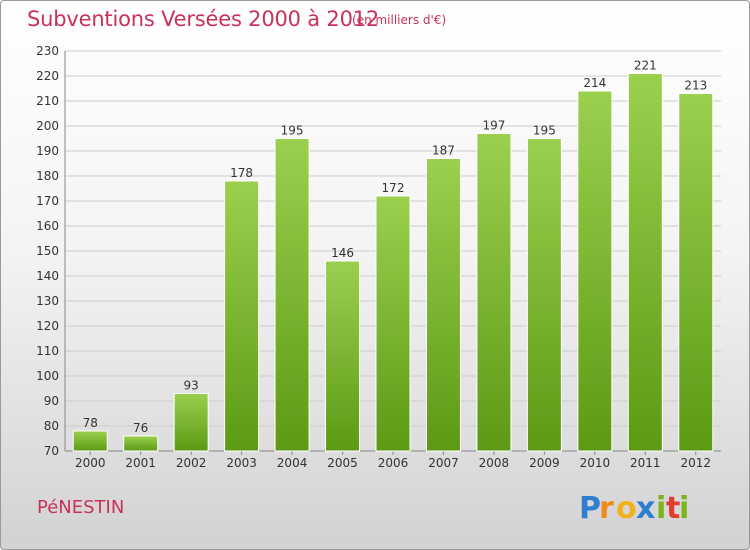  I want to click on x-tick-label: 2011, so click(645, 463).